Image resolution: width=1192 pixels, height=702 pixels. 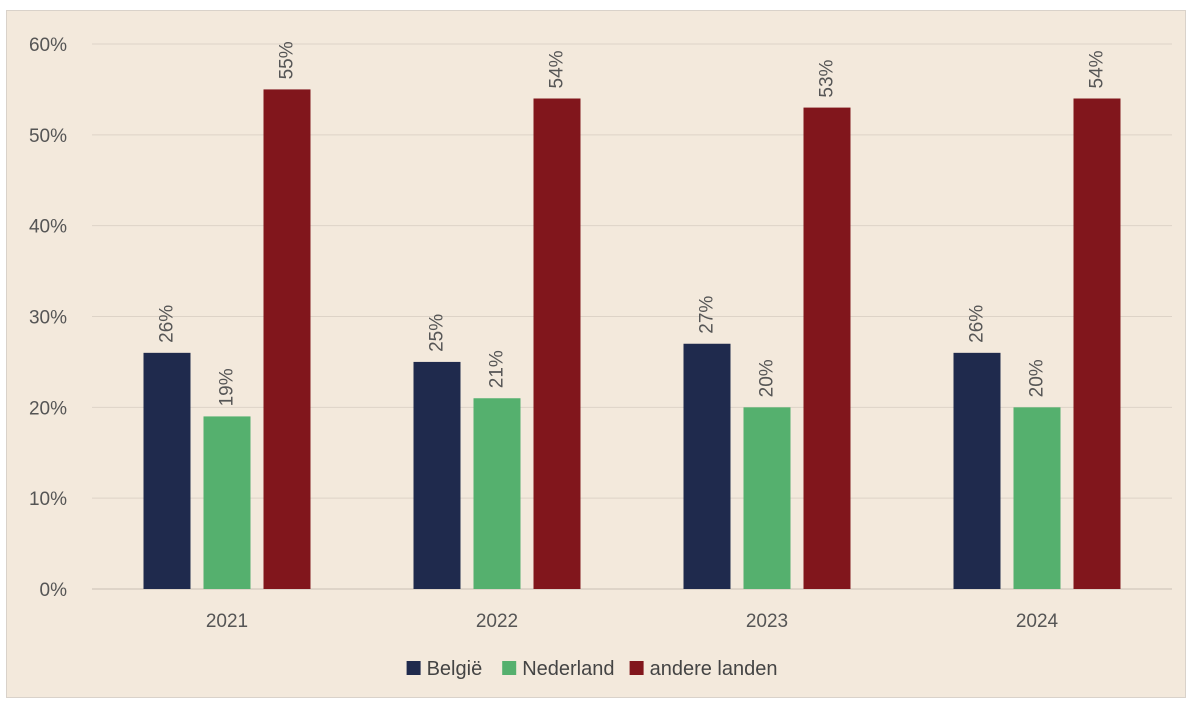 What do you see at coordinates (227, 387) in the screenshot?
I see `data-label: 19%` at bounding box center [227, 387].